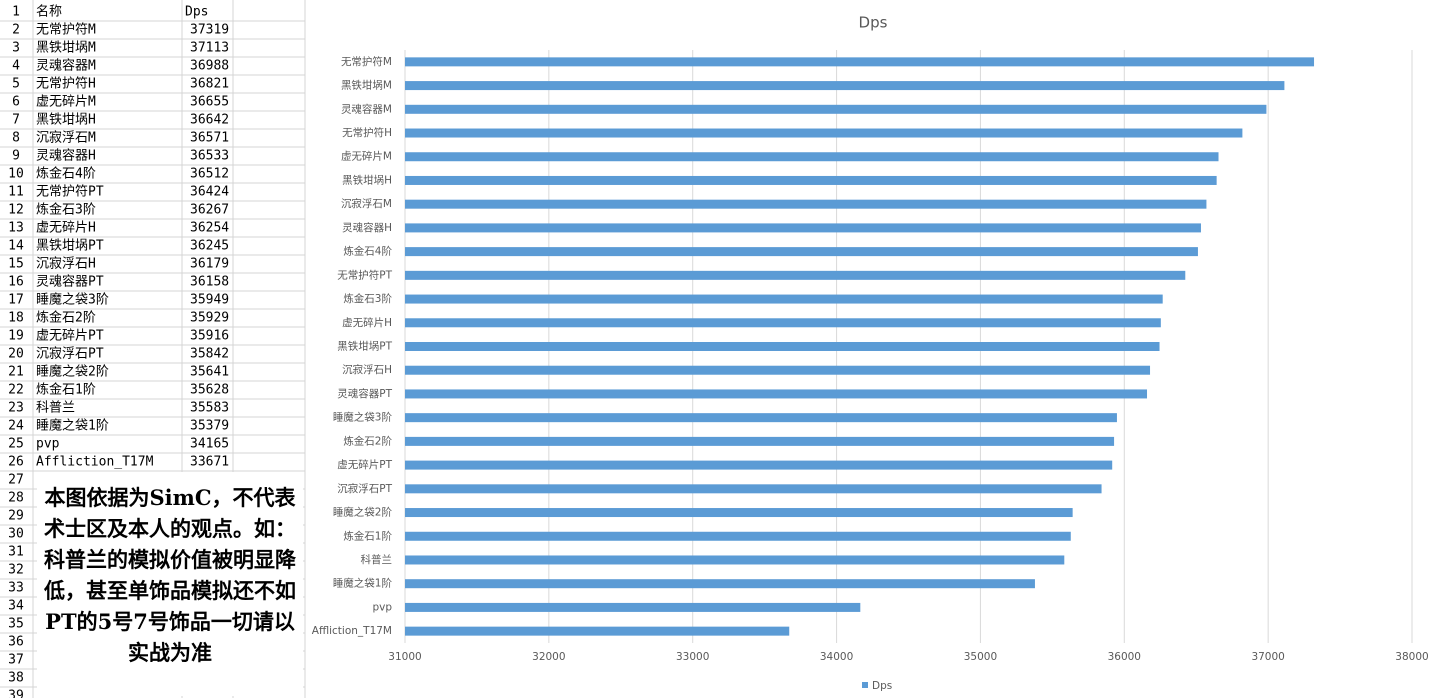 The height and width of the screenshot is (698, 1434). Describe the element at coordinates (16, 693) in the screenshot. I see `row-number: 39` at that location.